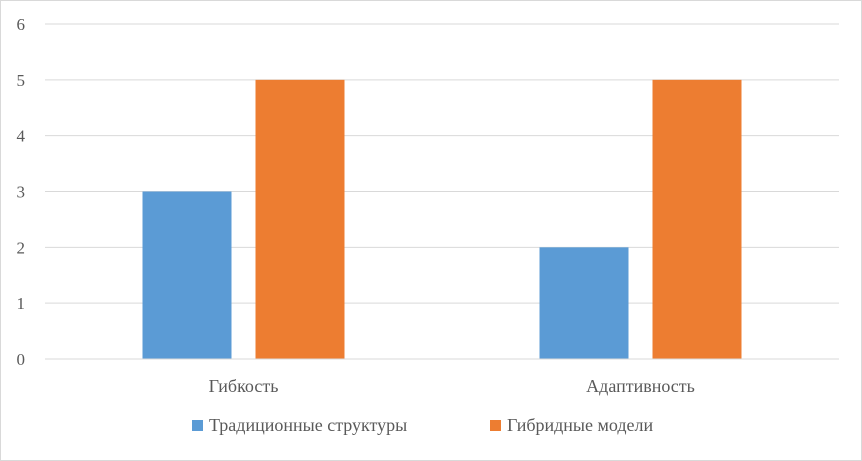  I want to click on y-tick-label: 2, so click(21, 247).